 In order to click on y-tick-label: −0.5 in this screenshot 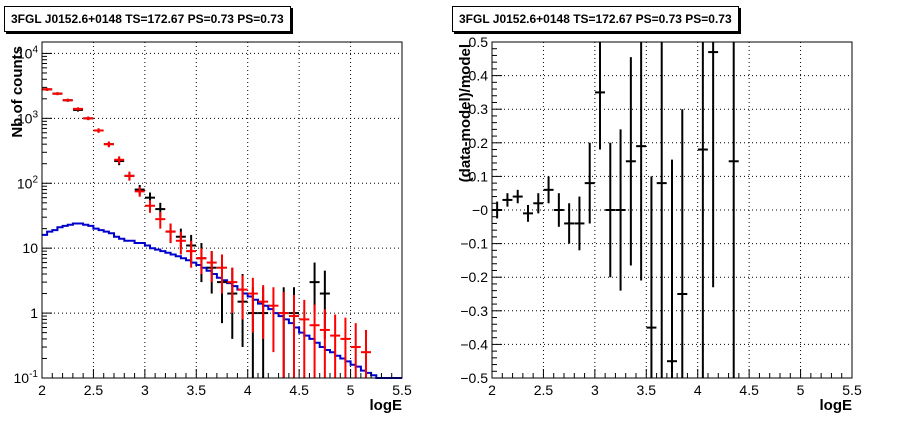, I will do `click(474, 378)`.